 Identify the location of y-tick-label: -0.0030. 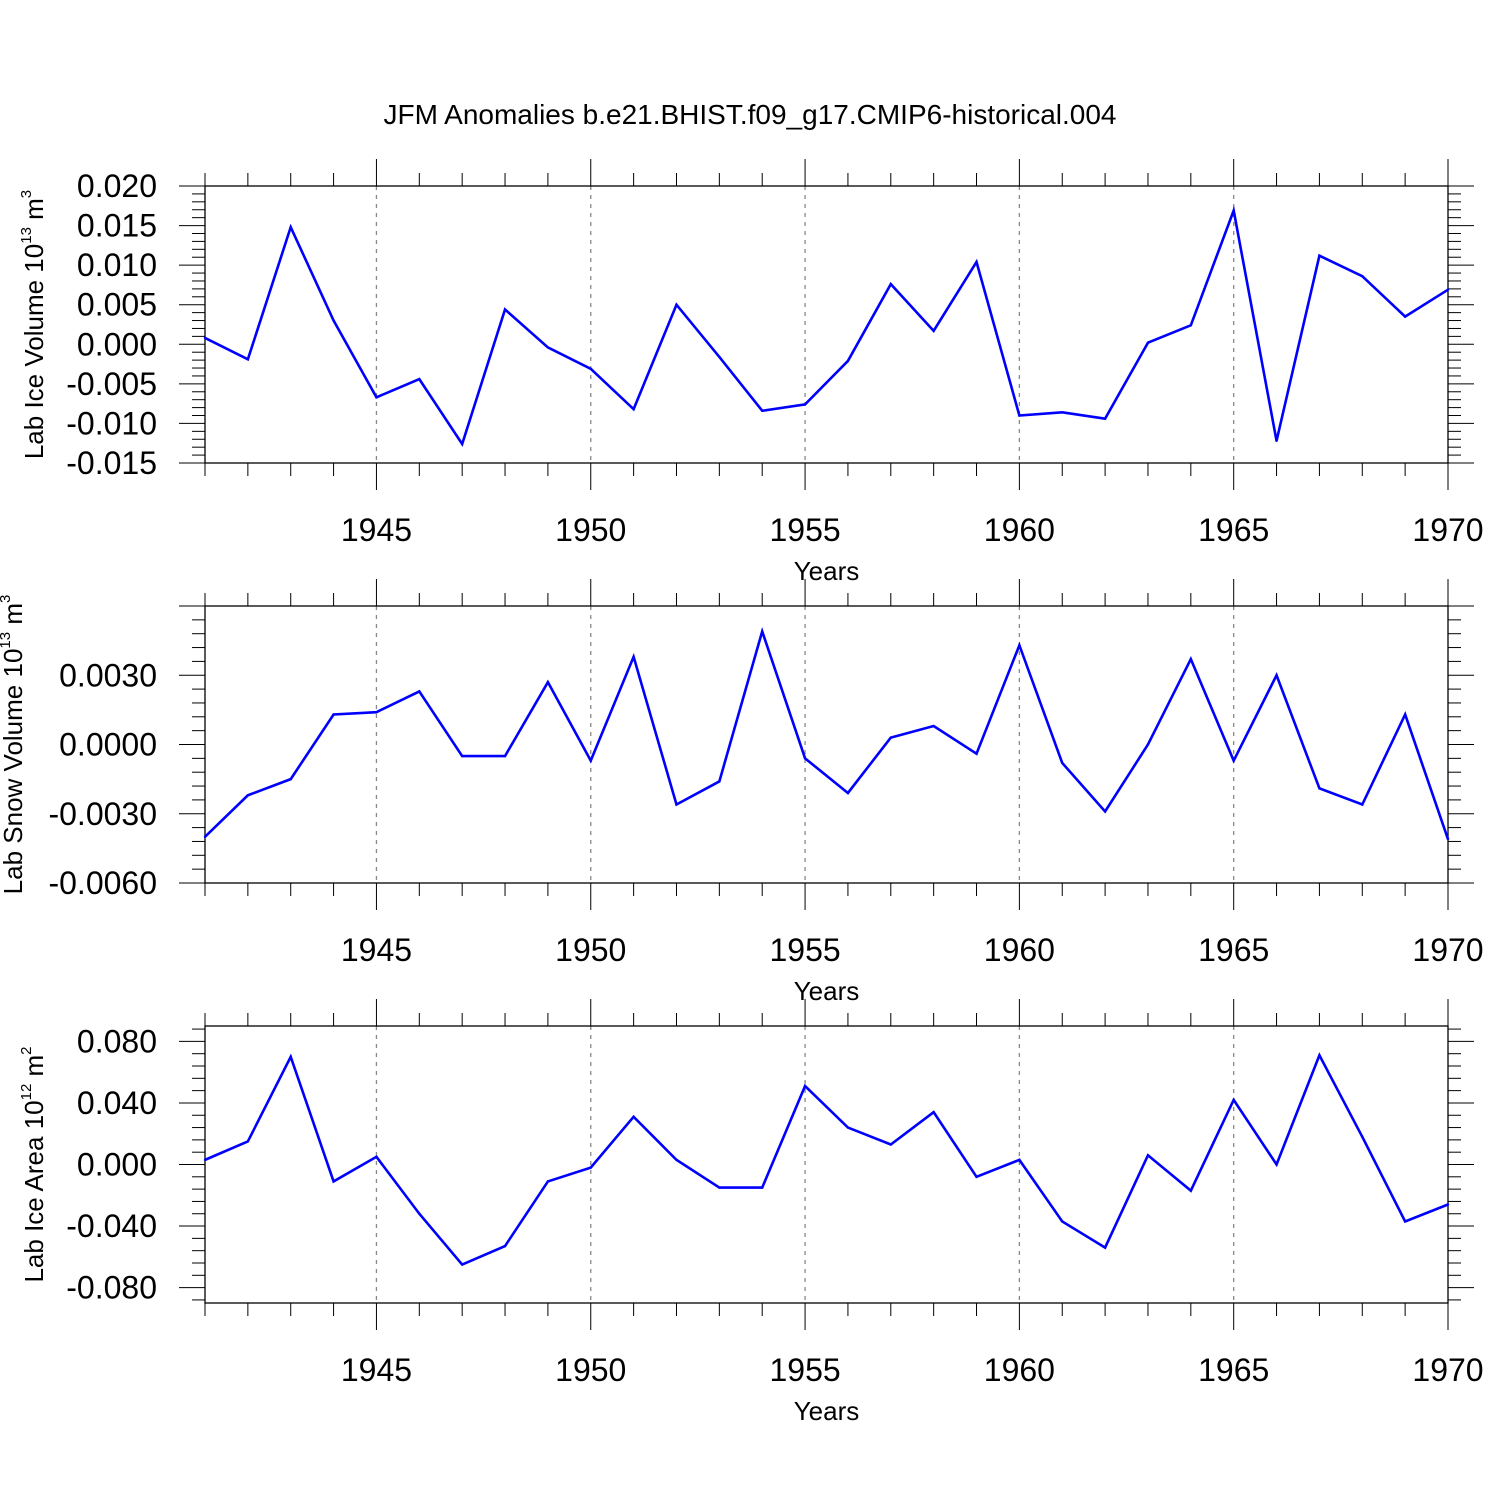
(102, 814).